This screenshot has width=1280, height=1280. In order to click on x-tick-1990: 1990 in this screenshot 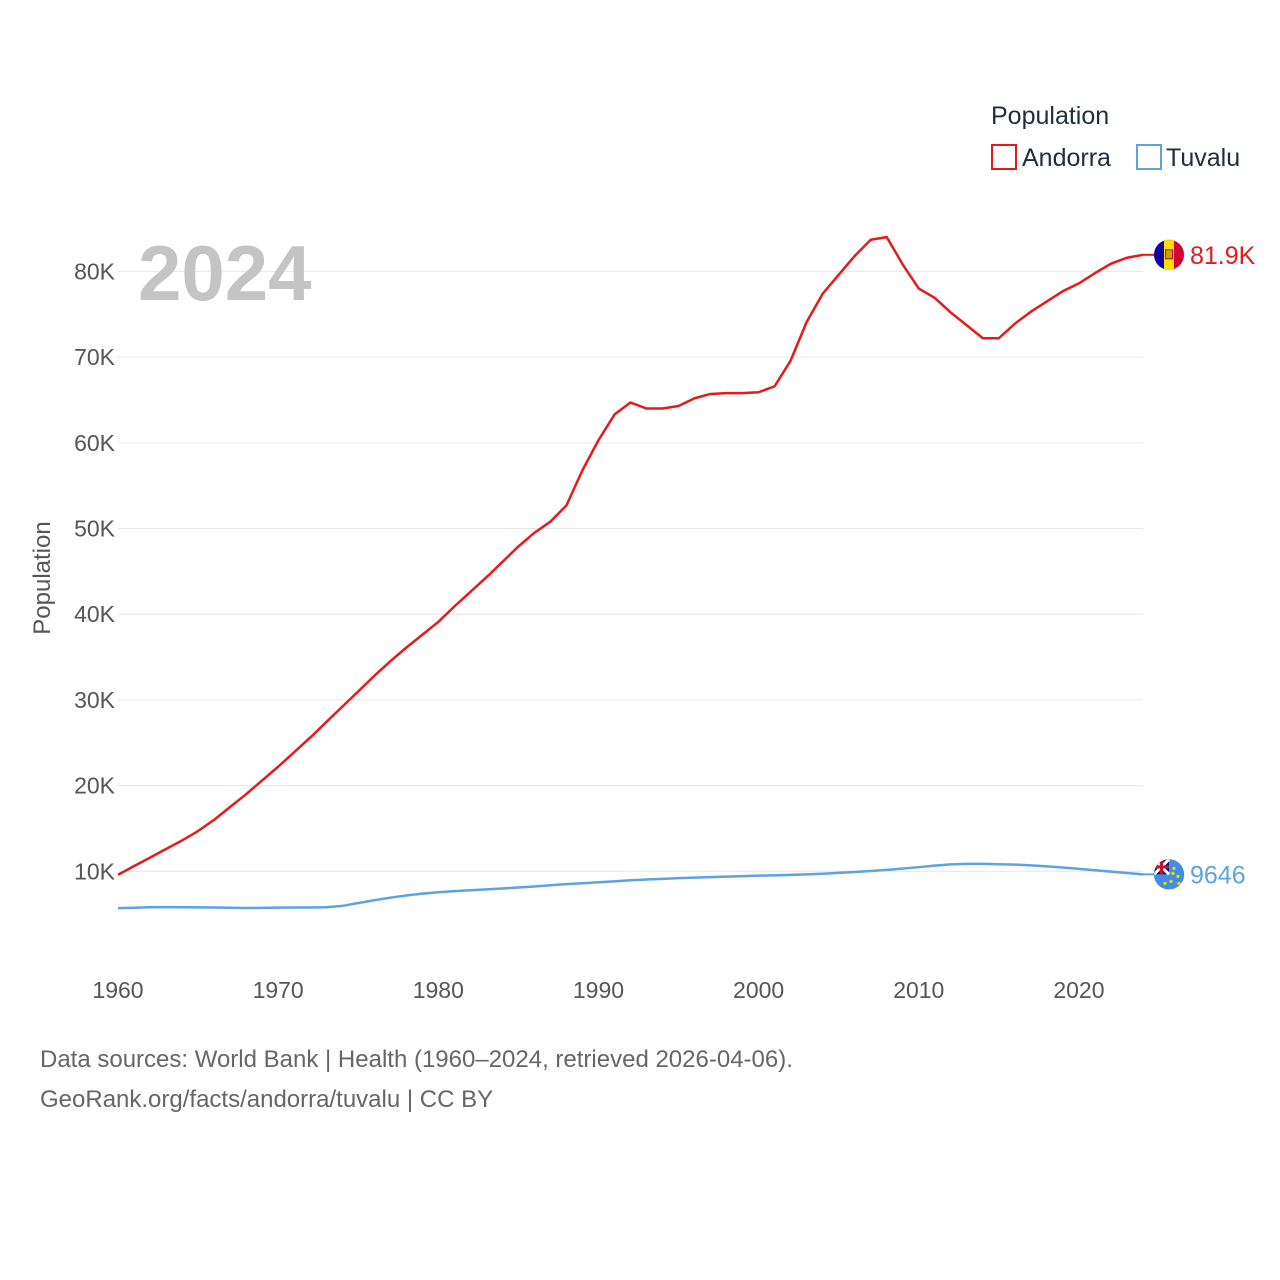, I will do `click(598, 990)`.